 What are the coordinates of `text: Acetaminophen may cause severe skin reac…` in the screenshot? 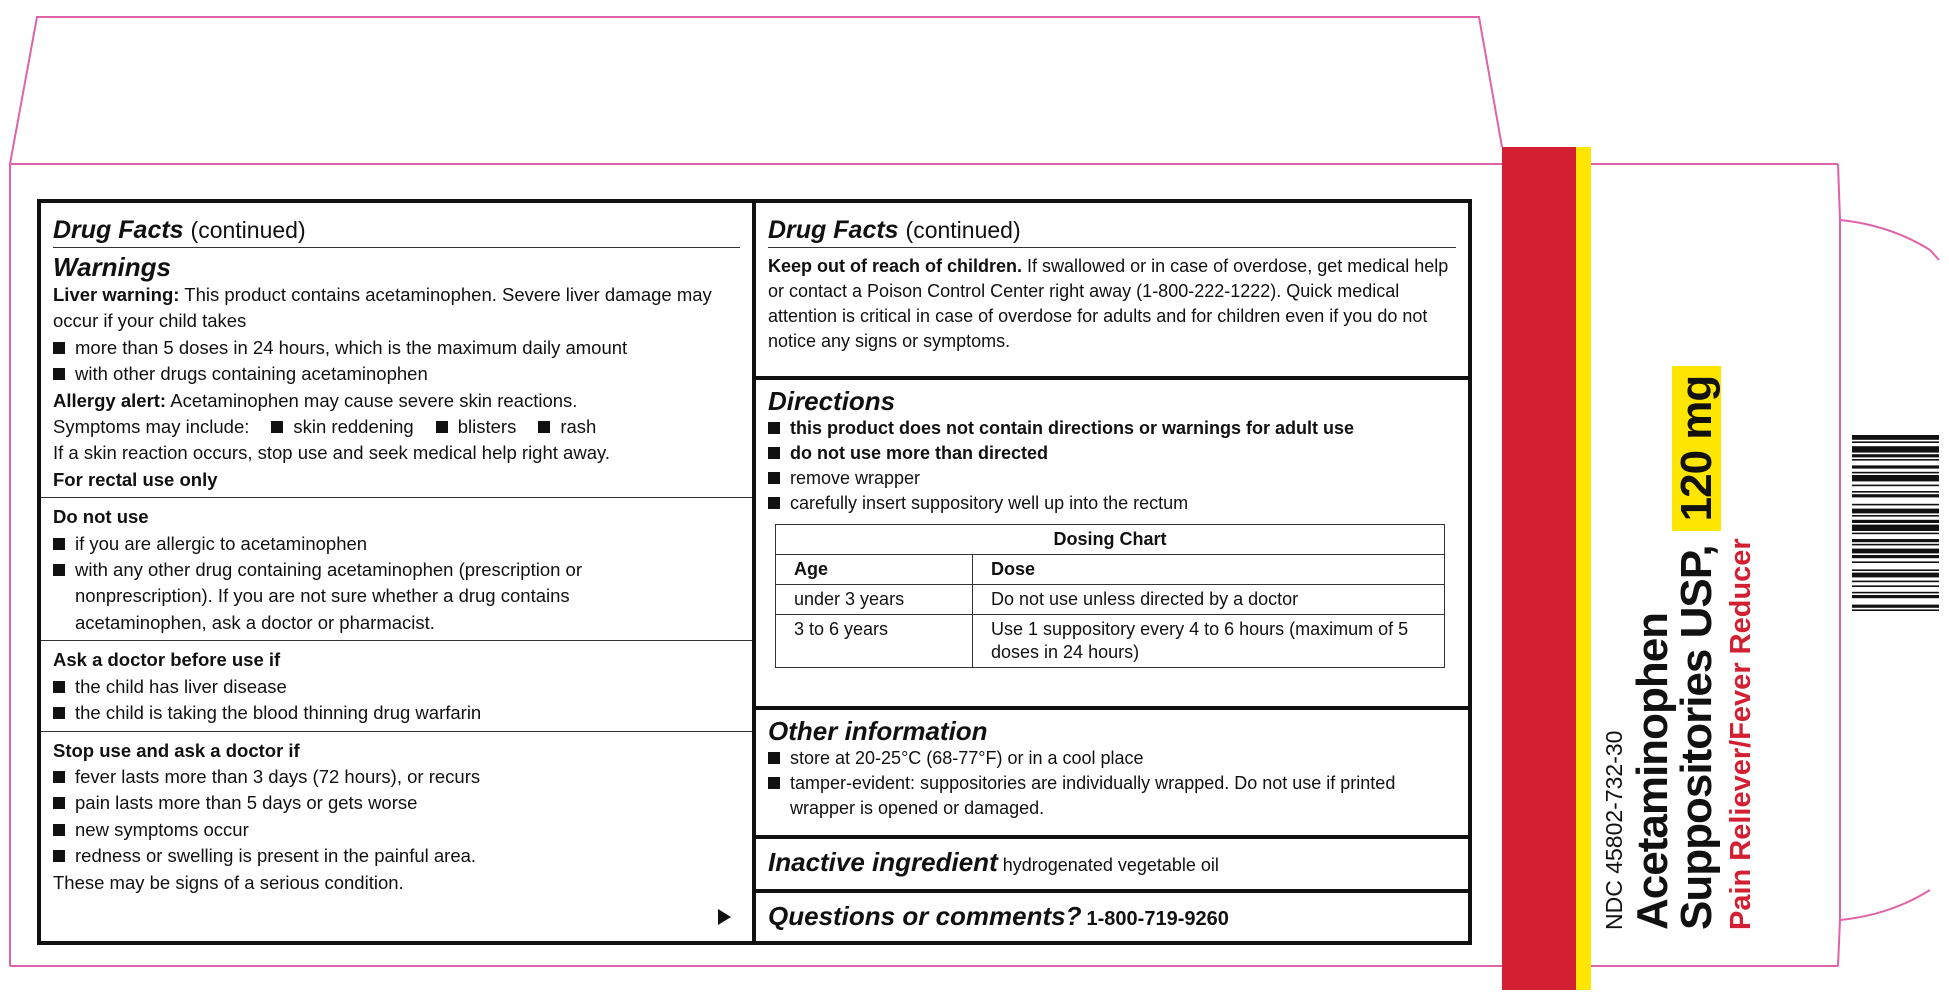 It's located at (374, 400).